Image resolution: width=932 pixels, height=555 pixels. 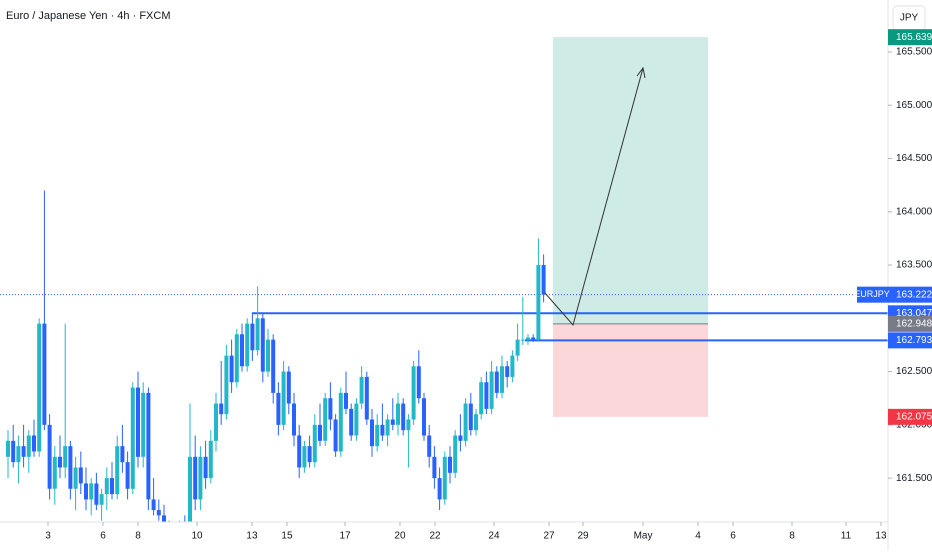 I want to click on price-tag-label: 162.793, so click(x=914, y=340).